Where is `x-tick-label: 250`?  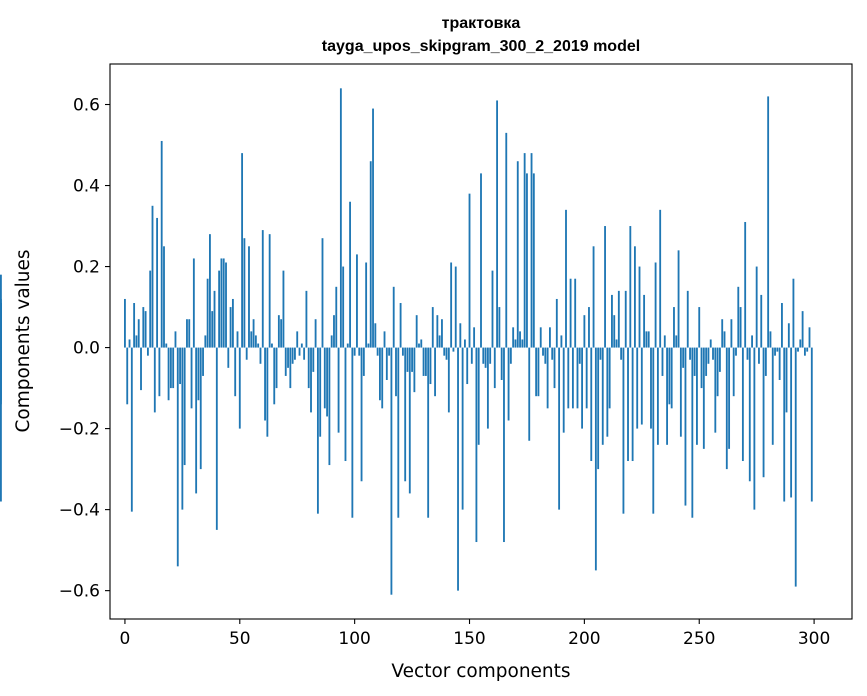 x-tick-label: 250 is located at coordinates (699, 639).